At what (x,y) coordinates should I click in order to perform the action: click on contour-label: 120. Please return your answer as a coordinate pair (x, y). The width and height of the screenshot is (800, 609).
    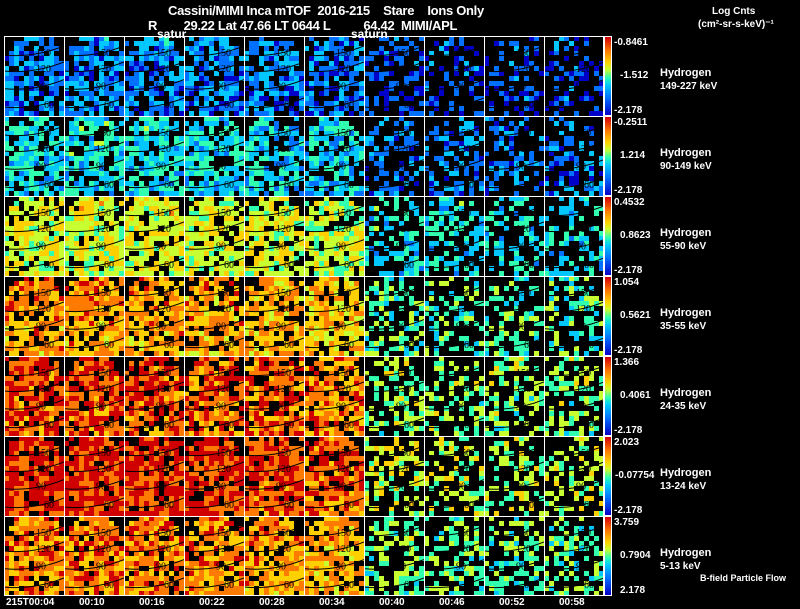
    Looking at the image, I should click on (103, 149).